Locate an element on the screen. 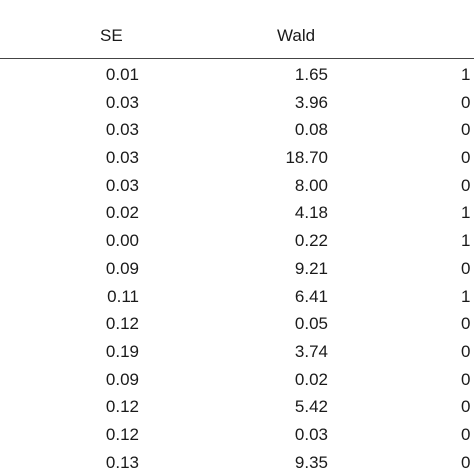 The image size is (474, 474). table-row: 0.11 6.41 1 is located at coordinates (237, 300).